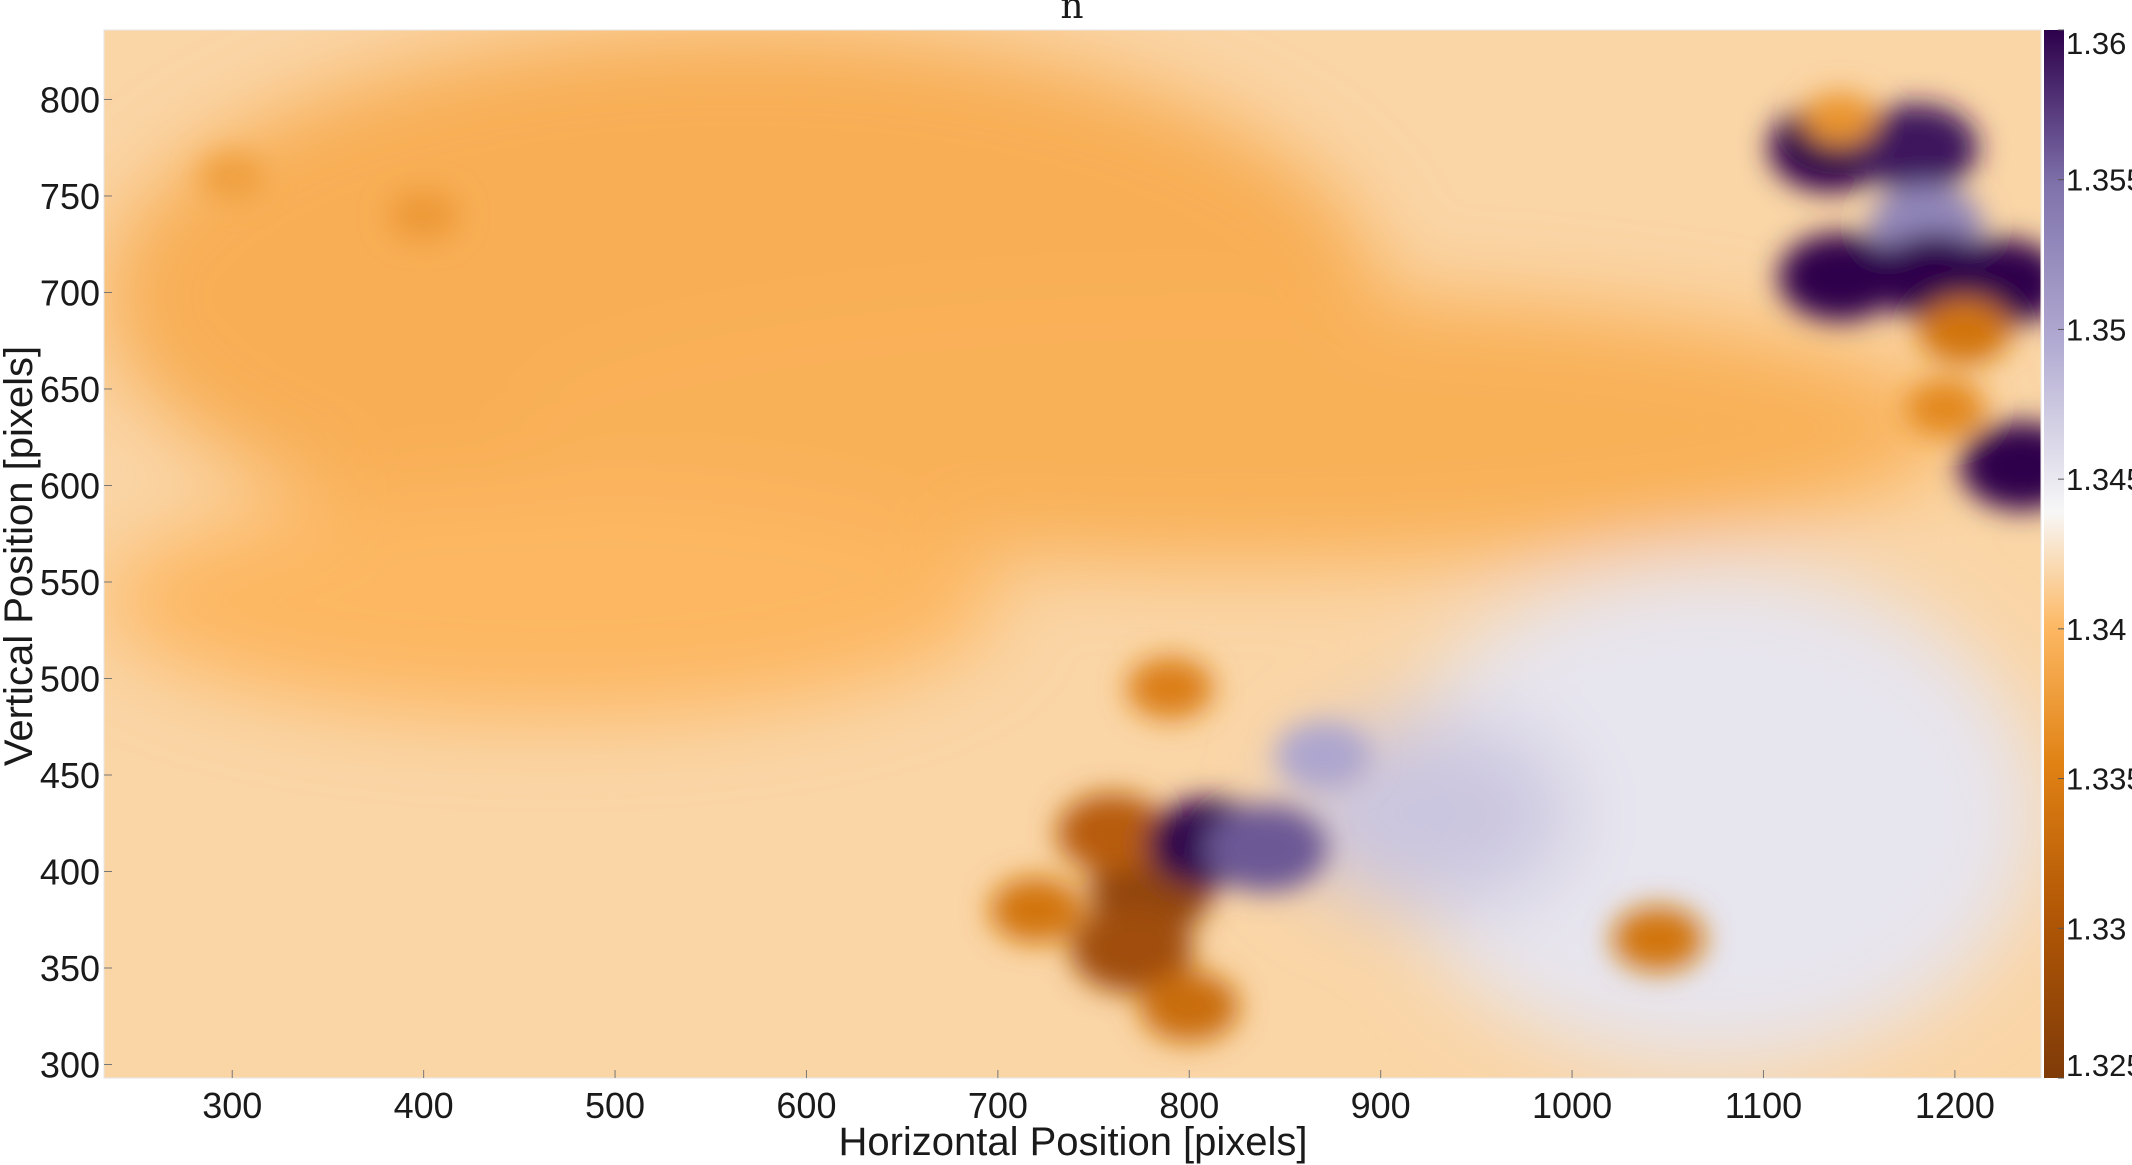 This screenshot has width=2132, height=1165. What do you see at coordinates (2054, 554) in the screenshot?
I see `colorbar` at bounding box center [2054, 554].